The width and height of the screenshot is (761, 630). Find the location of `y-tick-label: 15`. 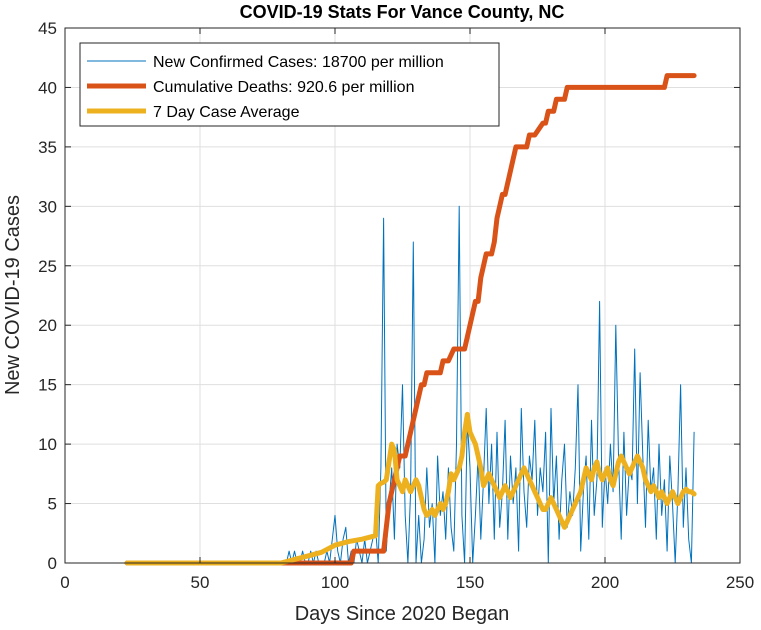

y-tick-label: 15 is located at coordinates (47, 385).